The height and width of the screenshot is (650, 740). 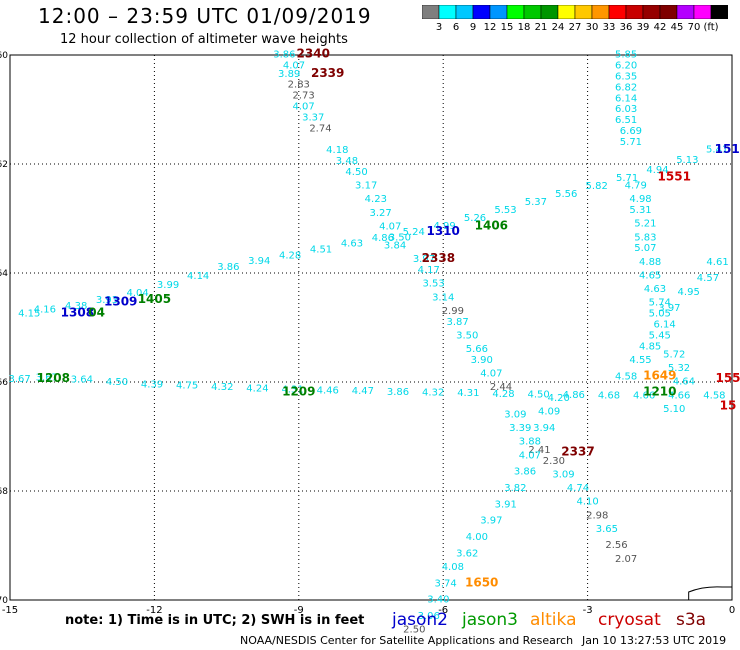 What do you see at coordinates (719, 12) in the screenshot?
I see `color-swatch` at bounding box center [719, 12].